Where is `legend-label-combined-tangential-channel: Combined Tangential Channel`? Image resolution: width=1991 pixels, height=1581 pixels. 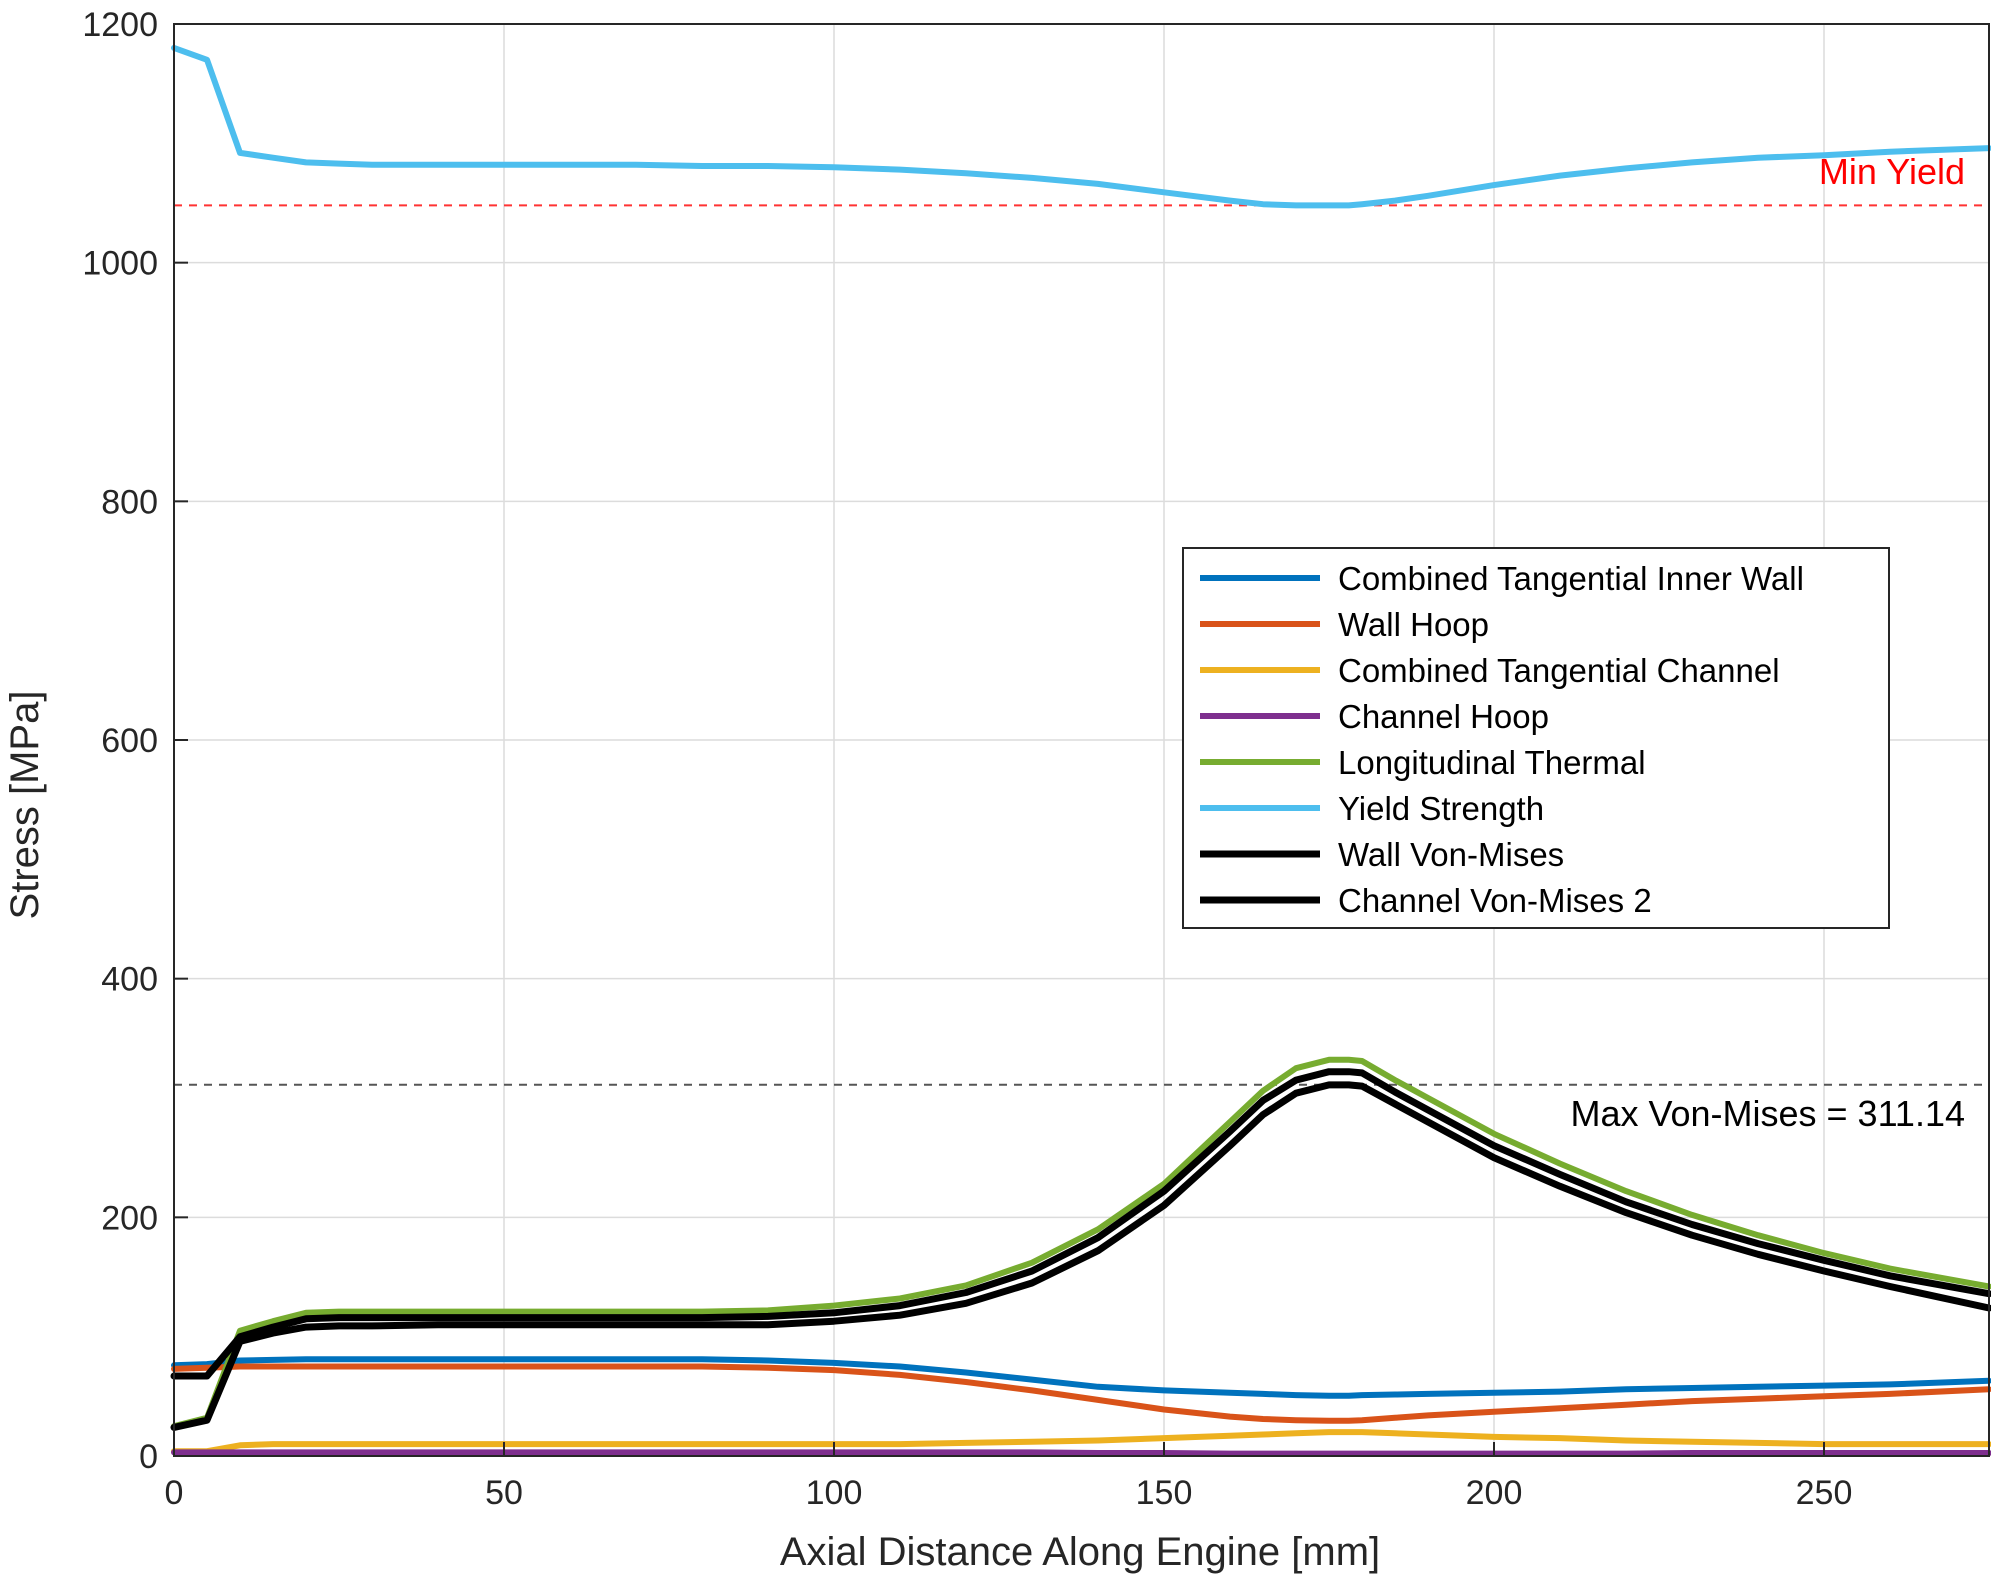 legend-label-combined-tangential-channel: Combined Tangential Channel is located at coordinates (1559, 670).